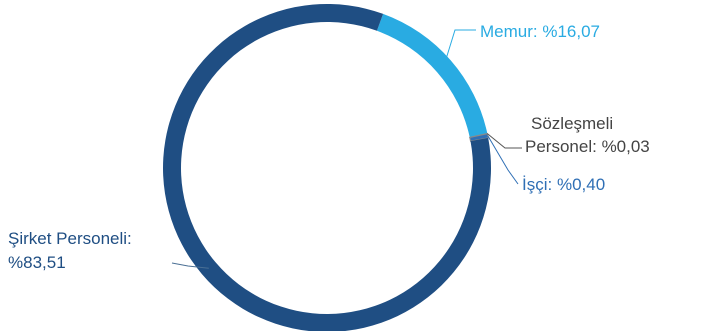 Image resolution: width=704 pixels, height=331 pixels. I want to click on label-sirket-name: Şirket Personeli:, so click(70, 238).